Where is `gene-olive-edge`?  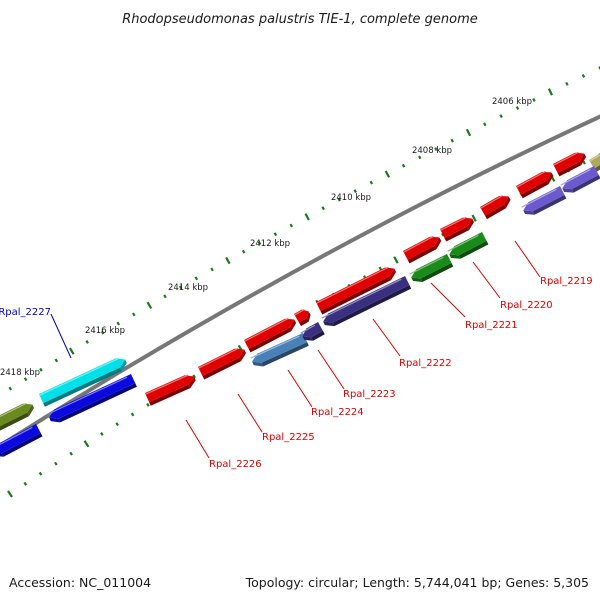
gene-olive-edge is located at coordinates (18, 416).